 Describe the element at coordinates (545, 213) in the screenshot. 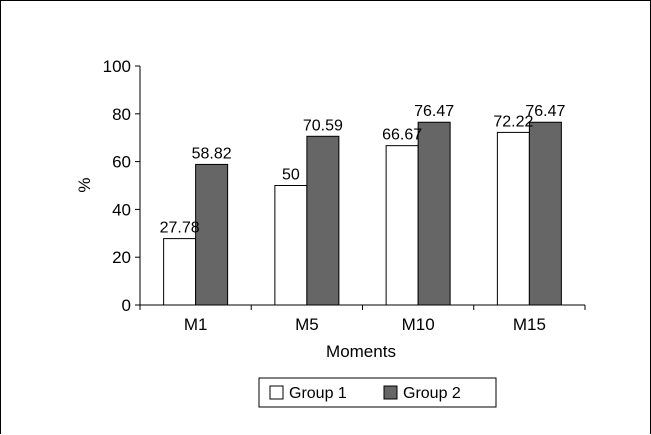

I see `bar-group-2-m15` at that location.